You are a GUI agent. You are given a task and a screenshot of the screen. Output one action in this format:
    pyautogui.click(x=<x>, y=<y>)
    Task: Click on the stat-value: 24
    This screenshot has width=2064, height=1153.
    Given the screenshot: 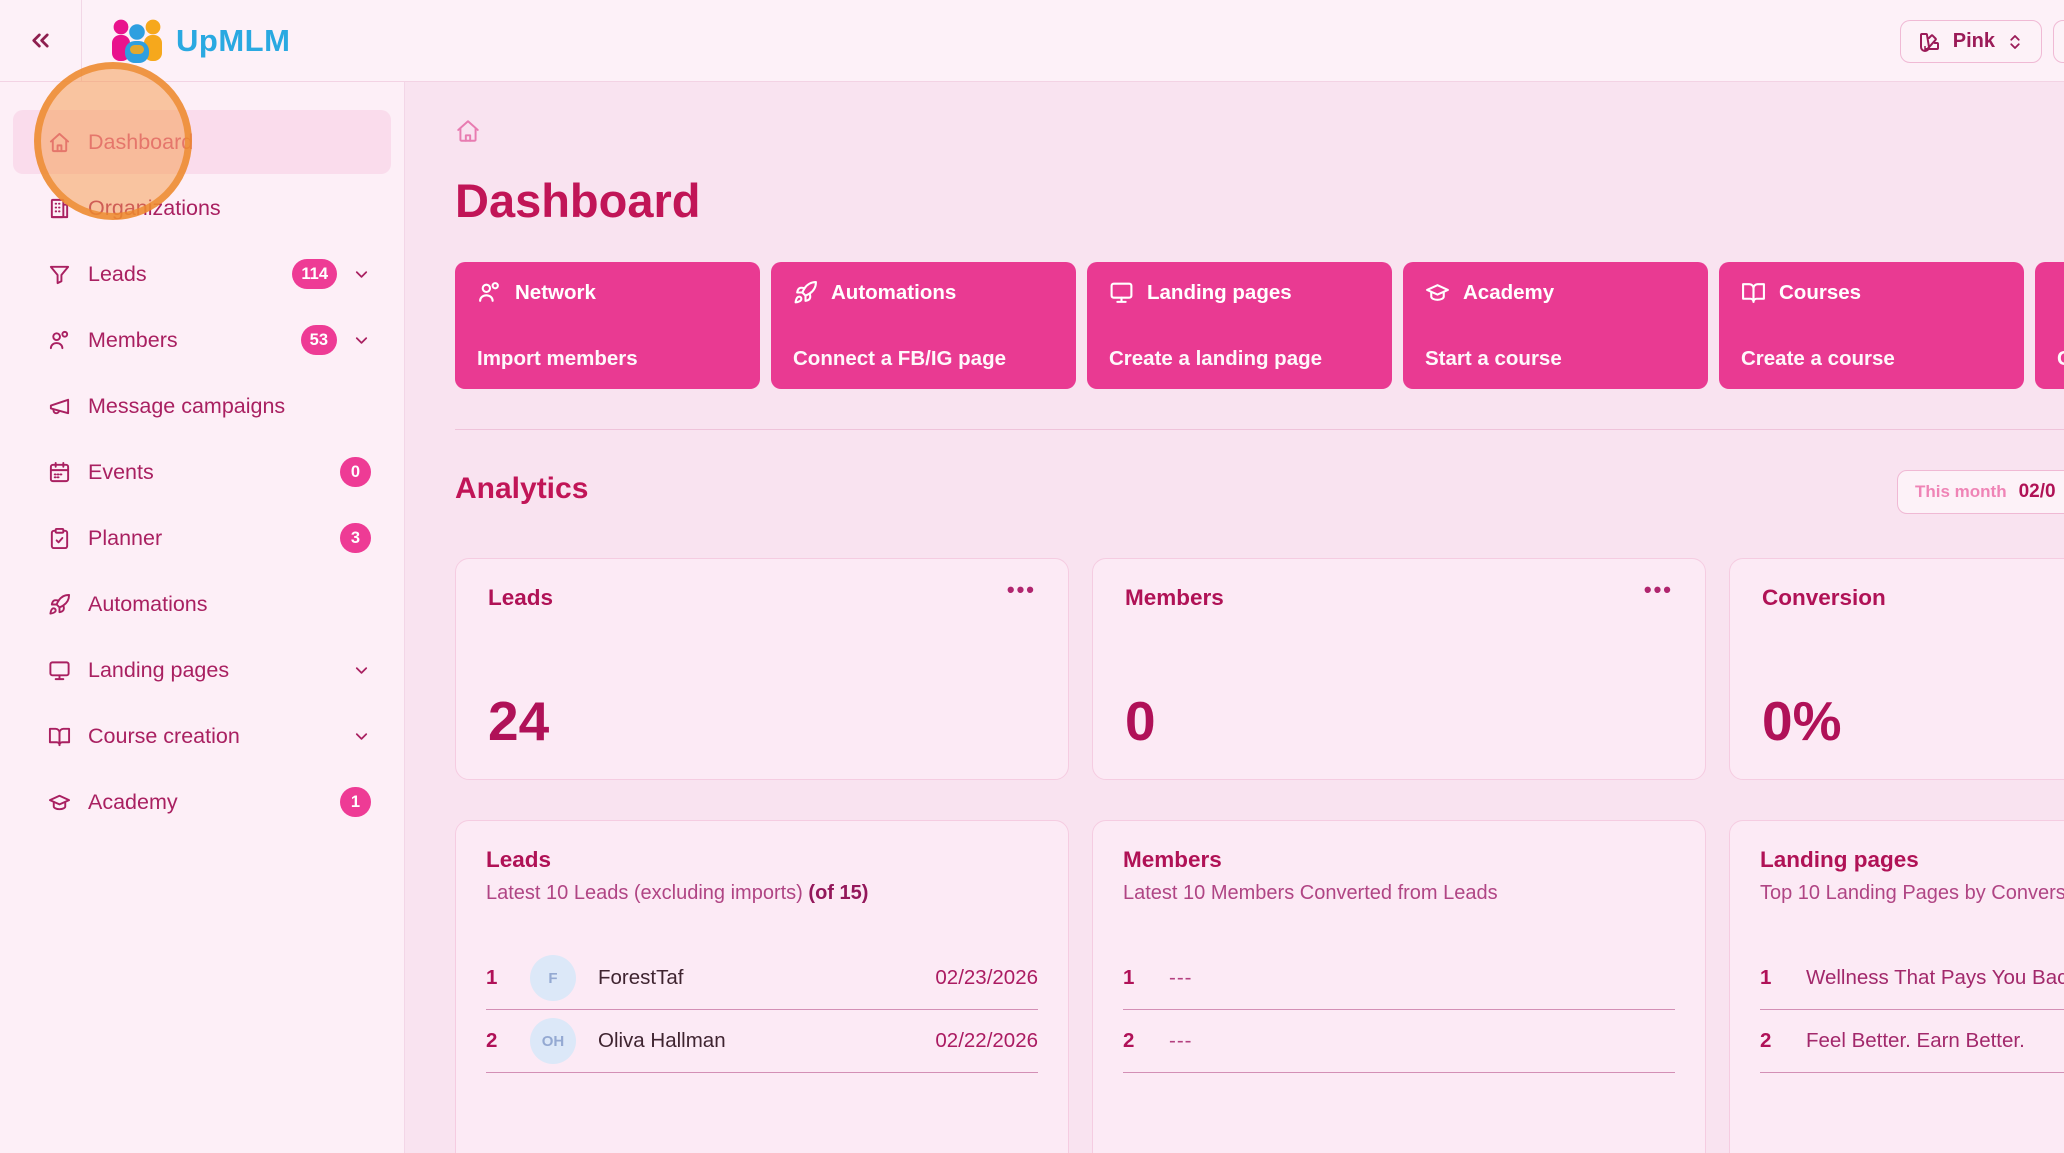 What is the action you would take?
    pyautogui.click(x=519, y=721)
    